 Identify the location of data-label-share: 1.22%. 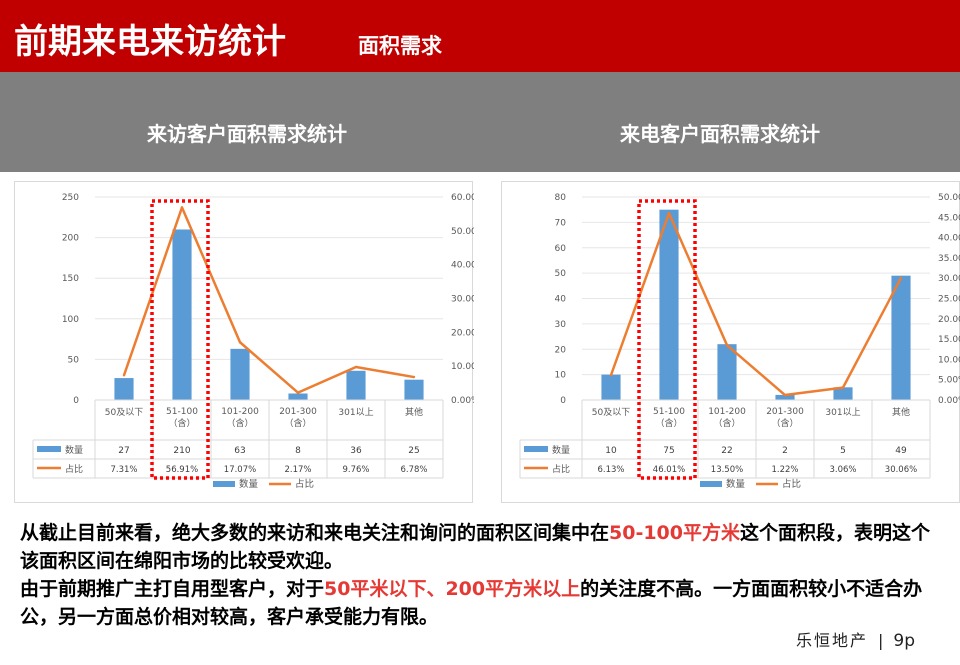
(784, 470).